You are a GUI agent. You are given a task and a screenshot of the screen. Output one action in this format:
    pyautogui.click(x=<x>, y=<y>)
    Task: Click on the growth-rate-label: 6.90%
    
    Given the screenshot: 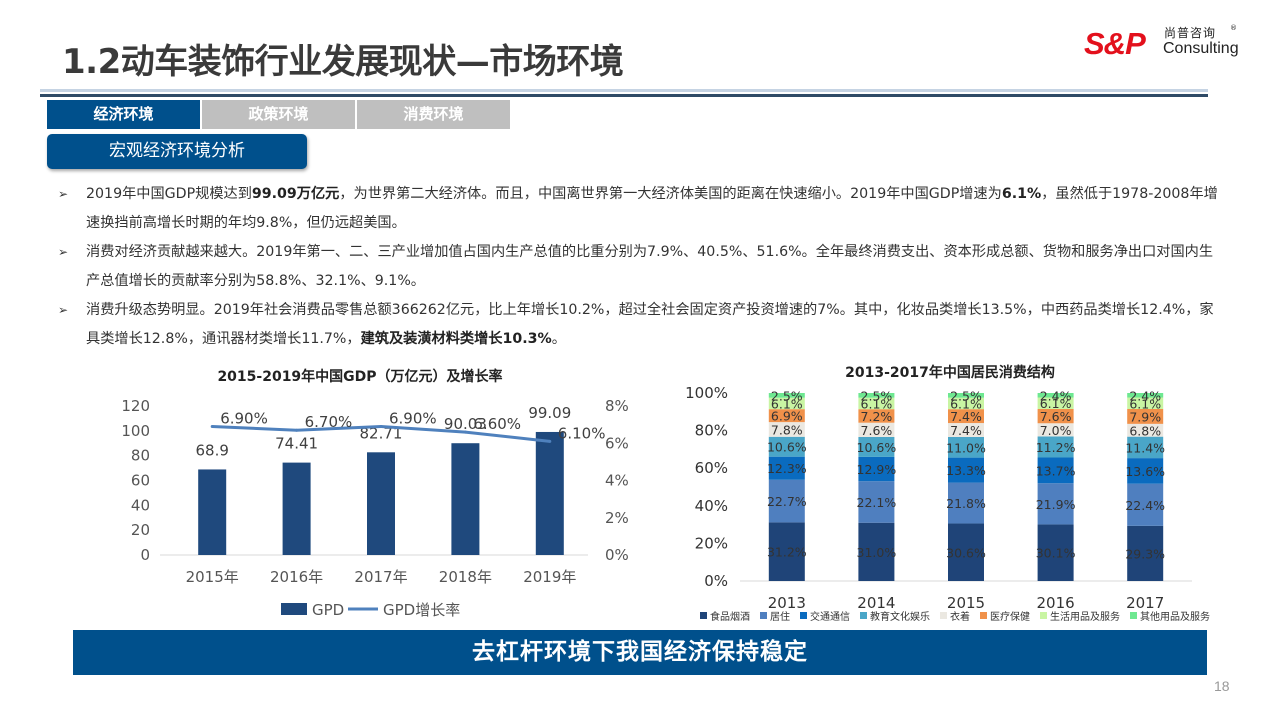 What is the action you would take?
    pyautogui.click(x=413, y=418)
    